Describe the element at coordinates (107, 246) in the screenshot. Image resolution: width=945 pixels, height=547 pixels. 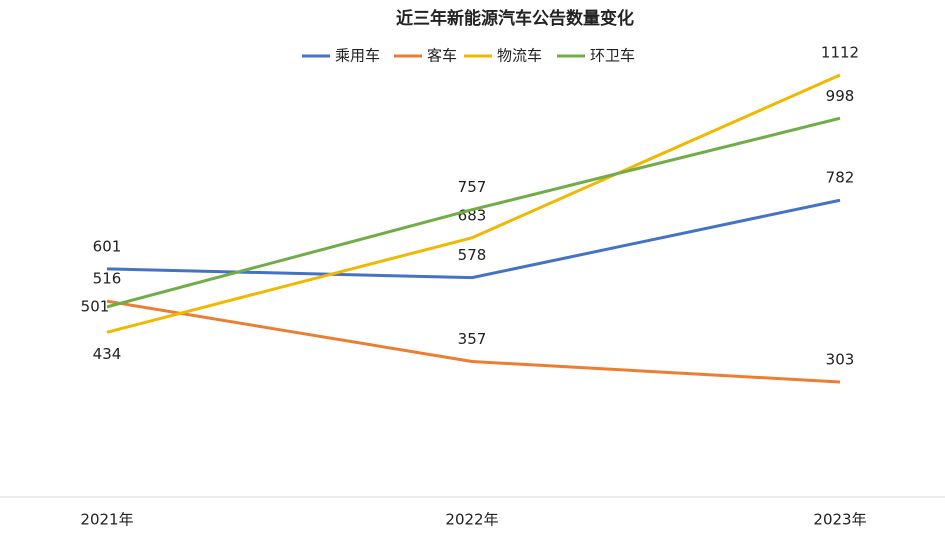
I see `data-label: 601` at that location.